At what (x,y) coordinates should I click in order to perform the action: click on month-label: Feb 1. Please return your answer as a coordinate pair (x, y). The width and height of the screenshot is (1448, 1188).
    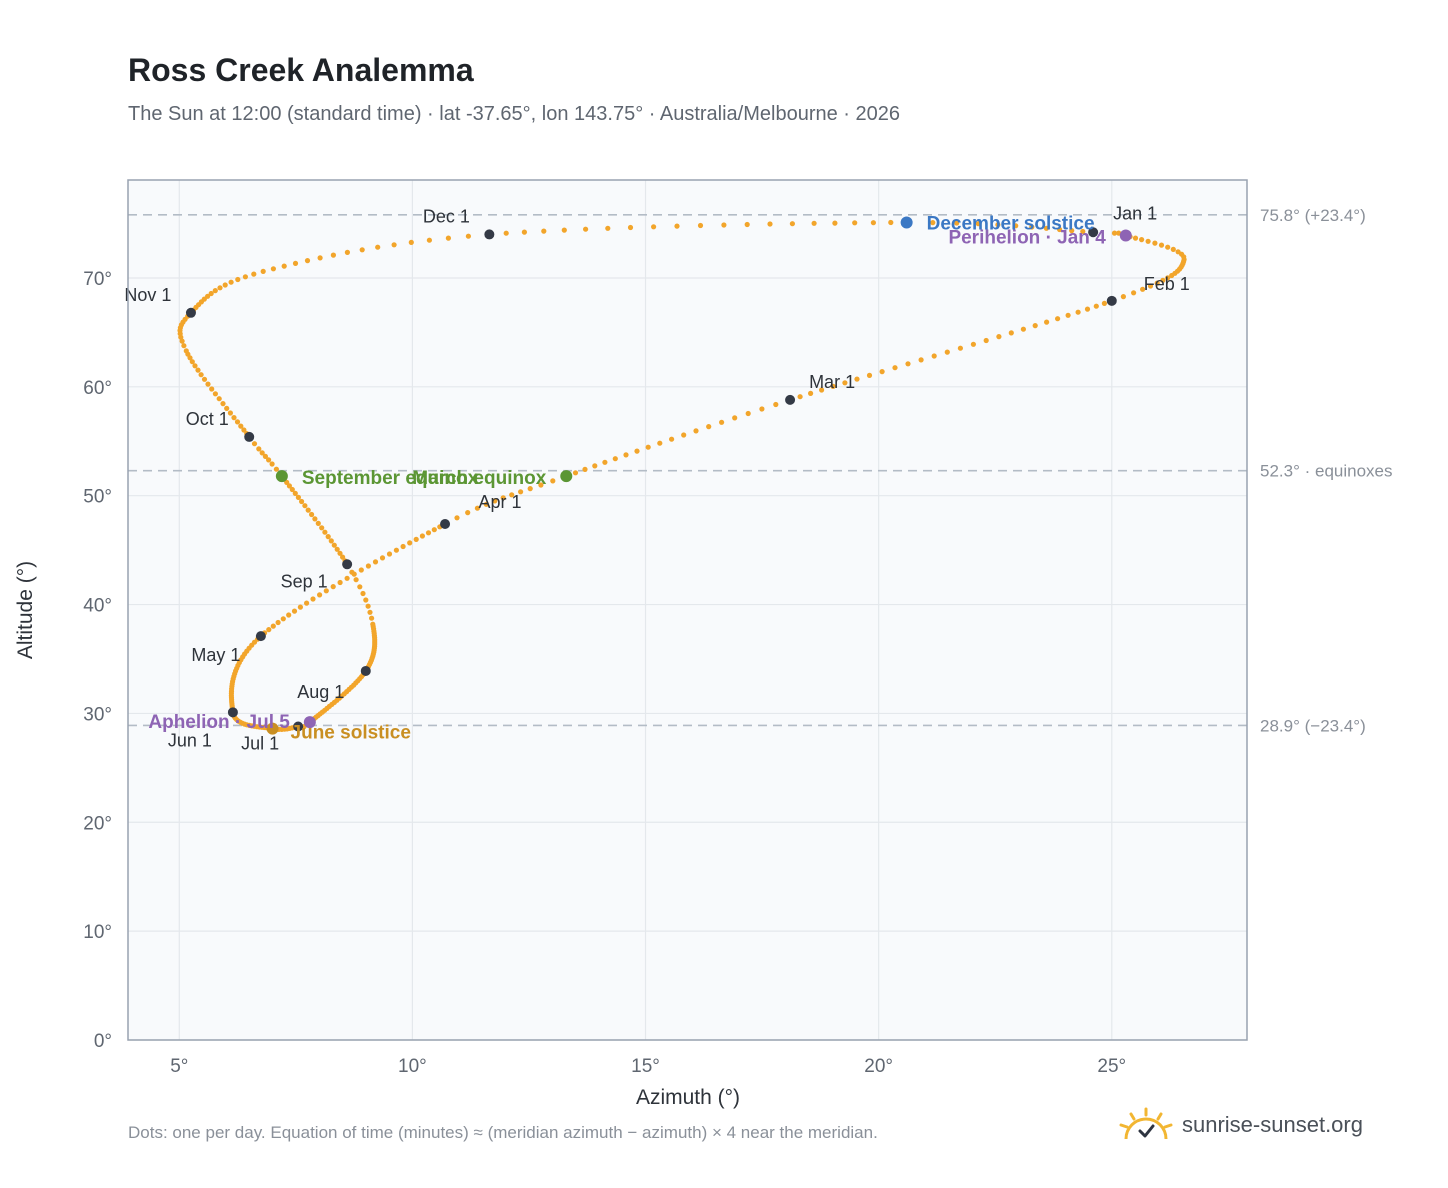
    Looking at the image, I should click on (1167, 284).